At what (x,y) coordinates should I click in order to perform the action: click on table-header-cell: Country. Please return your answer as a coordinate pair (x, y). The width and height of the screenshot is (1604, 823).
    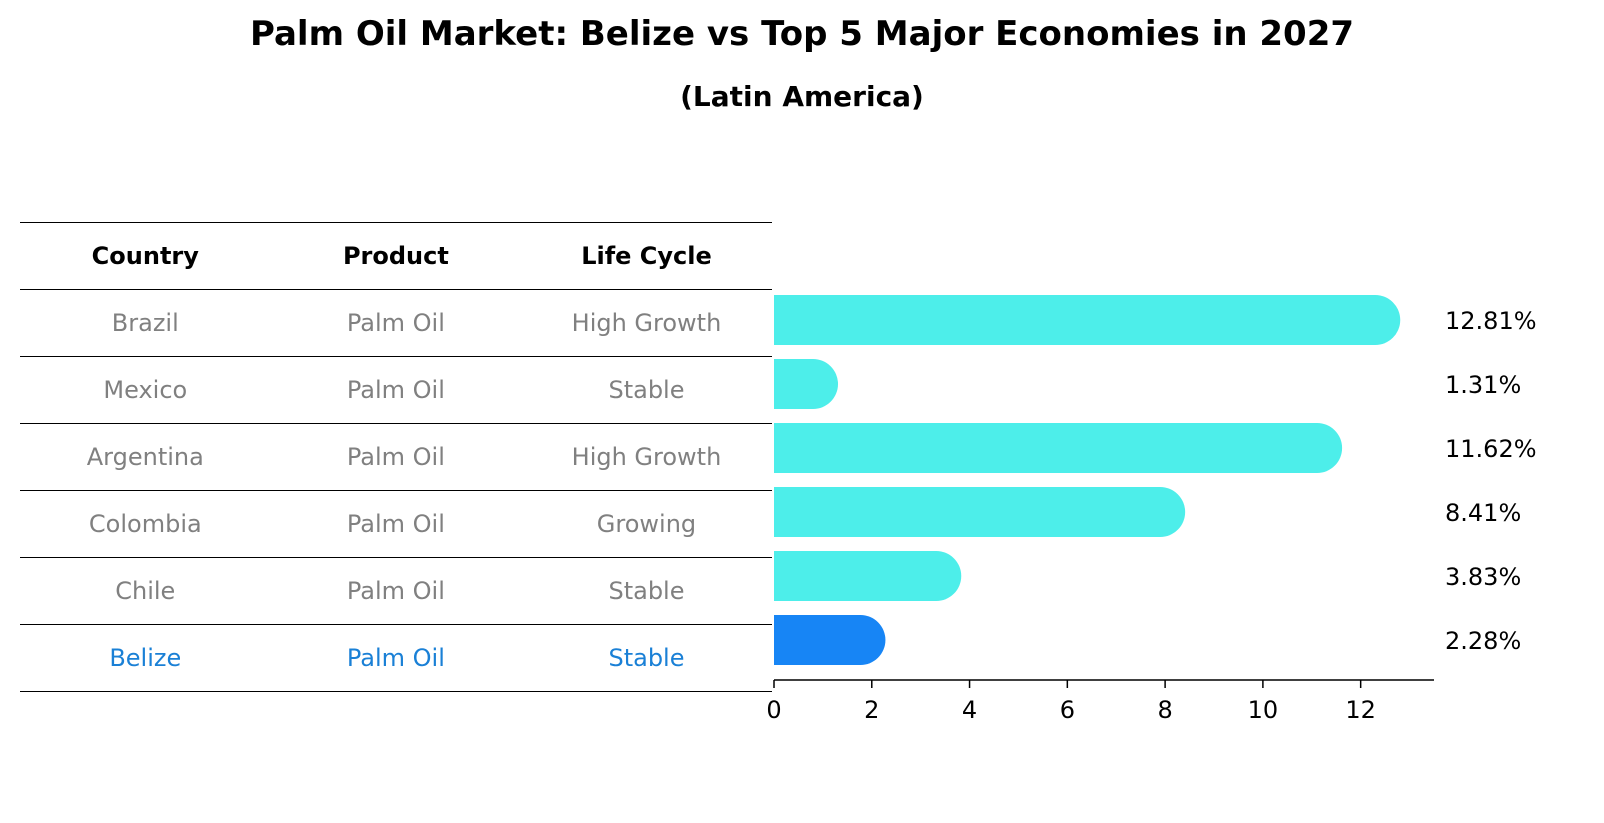
    Looking at the image, I should click on (145, 256).